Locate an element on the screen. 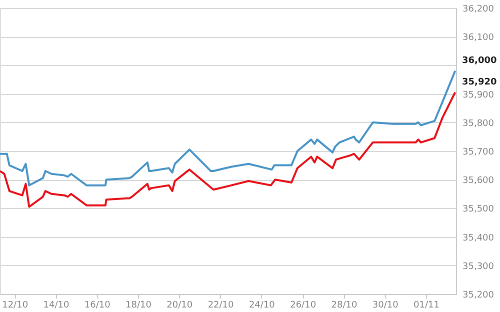  y-tick-label: 35,800 is located at coordinates (478, 123).